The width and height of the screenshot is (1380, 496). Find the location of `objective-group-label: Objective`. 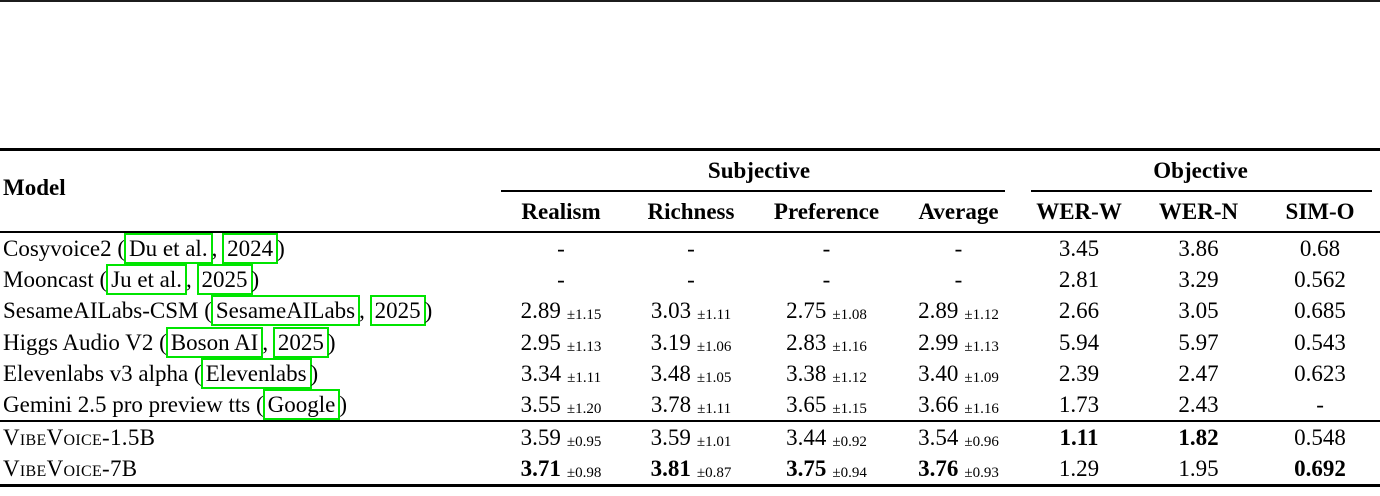

objective-group-label: Objective is located at coordinates (1200, 170).